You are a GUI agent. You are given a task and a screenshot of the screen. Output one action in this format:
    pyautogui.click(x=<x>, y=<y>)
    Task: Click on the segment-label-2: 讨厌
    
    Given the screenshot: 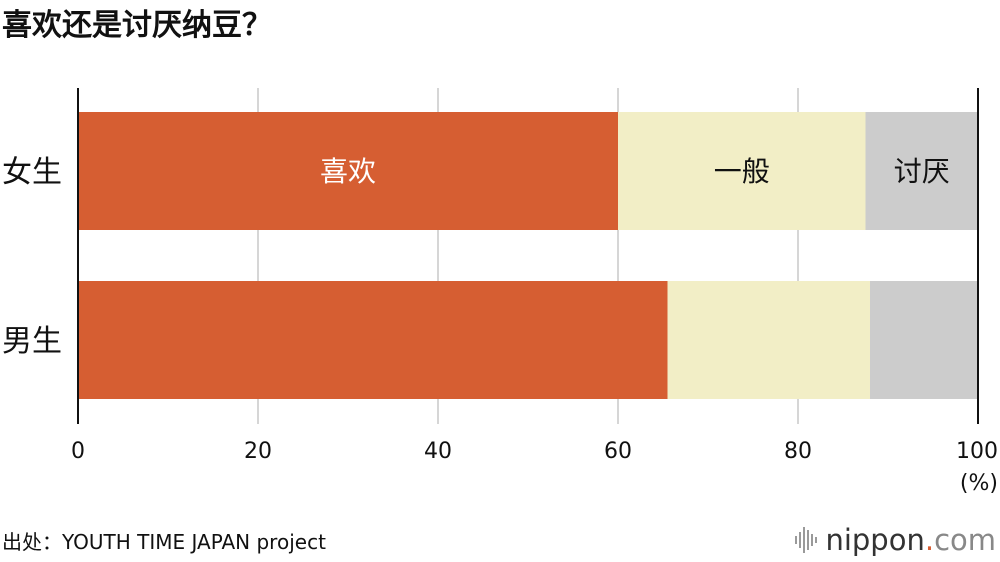 What is the action you would take?
    pyautogui.click(x=922, y=171)
    